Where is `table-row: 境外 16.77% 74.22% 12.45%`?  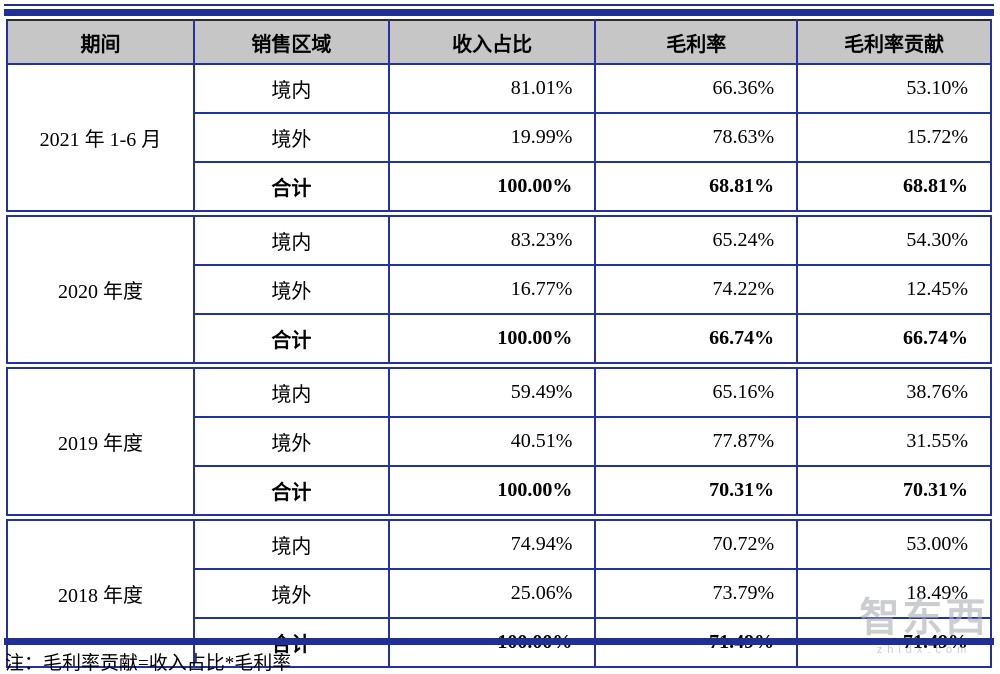 table-row: 境外 16.77% 74.22% 12.45% is located at coordinates (499, 289).